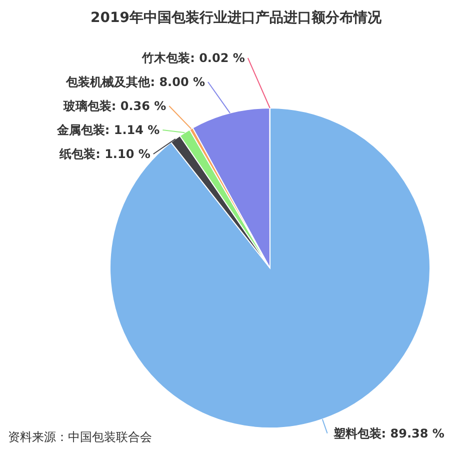 Image resolution: width=472 pixels, height=457 pixels. What do you see at coordinates (108, 130) in the screenshot?
I see `slice-label: 金属包装: 1.14 %` at bounding box center [108, 130].